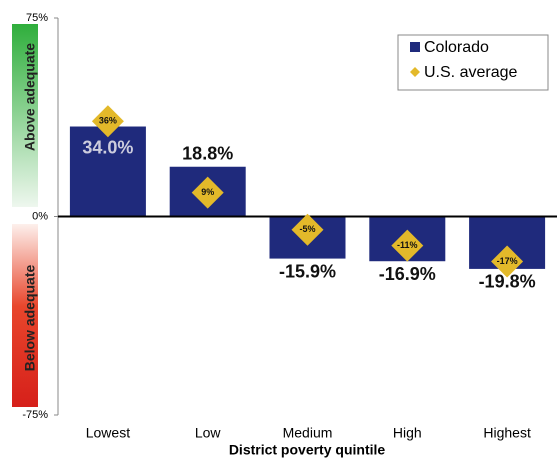 Image resolution: width=557 pixels, height=468 pixels. Describe the element at coordinates (40, 216) in the screenshot. I see `y-tick-label: 0%` at that location.